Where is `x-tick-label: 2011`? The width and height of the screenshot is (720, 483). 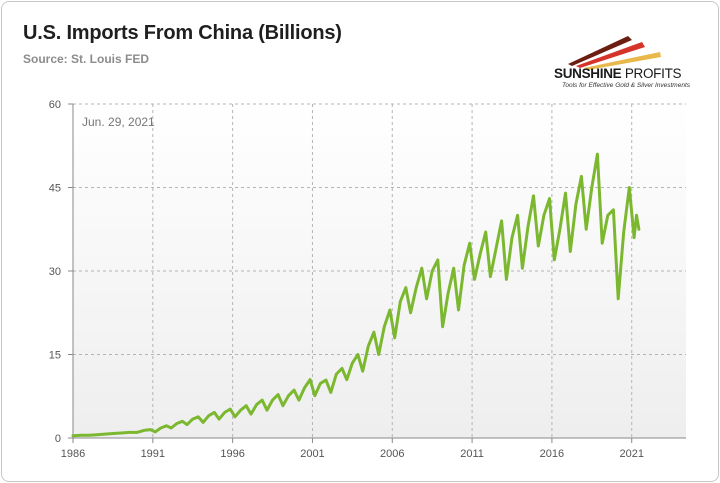
x-tick-label: 2011 is located at coordinates (472, 454).